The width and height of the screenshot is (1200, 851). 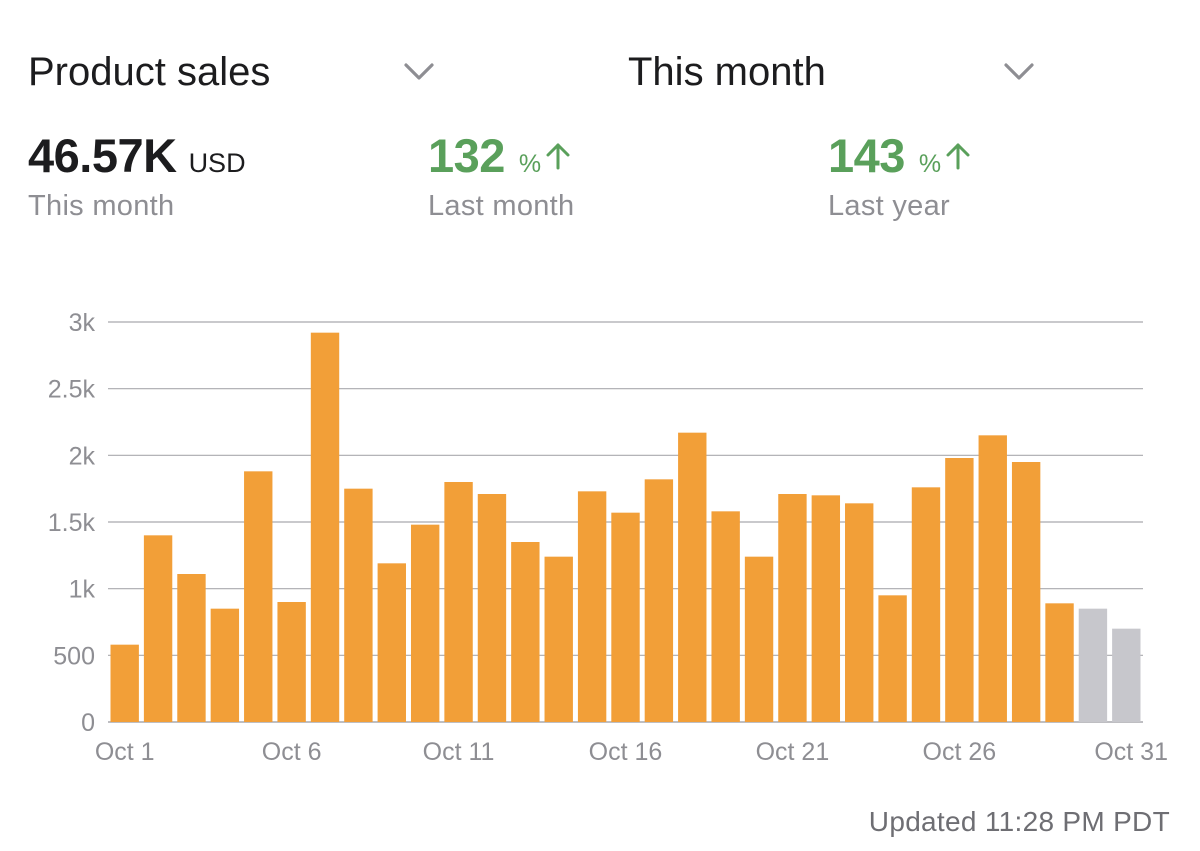 What do you see at coordinates (838, 72) in the screenshot?
I see `period-dropdown: This month` at bounding box center [838, 72].